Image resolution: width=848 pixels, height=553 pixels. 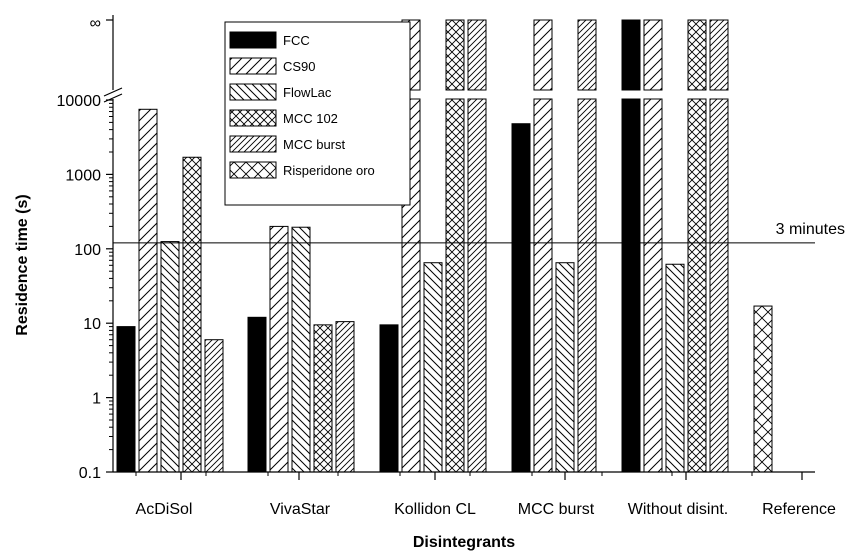 What do you see at coordinates (253, 66) in the screenshot?
I see `legend-swatch-cs90` at bounding box center [253, 66].